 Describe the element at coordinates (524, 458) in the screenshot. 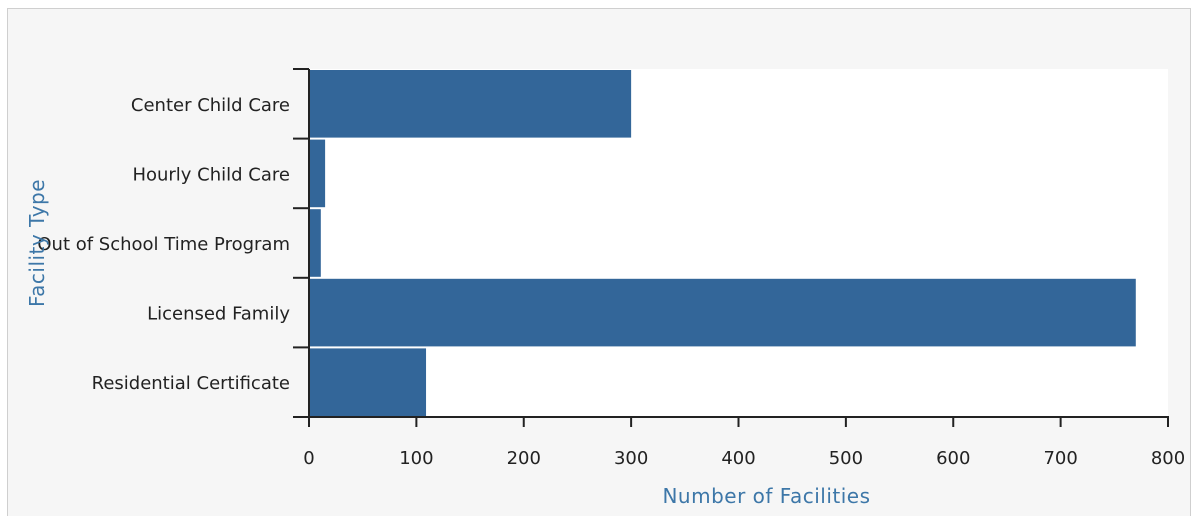

I see `x-tick-label: 200` at that location.